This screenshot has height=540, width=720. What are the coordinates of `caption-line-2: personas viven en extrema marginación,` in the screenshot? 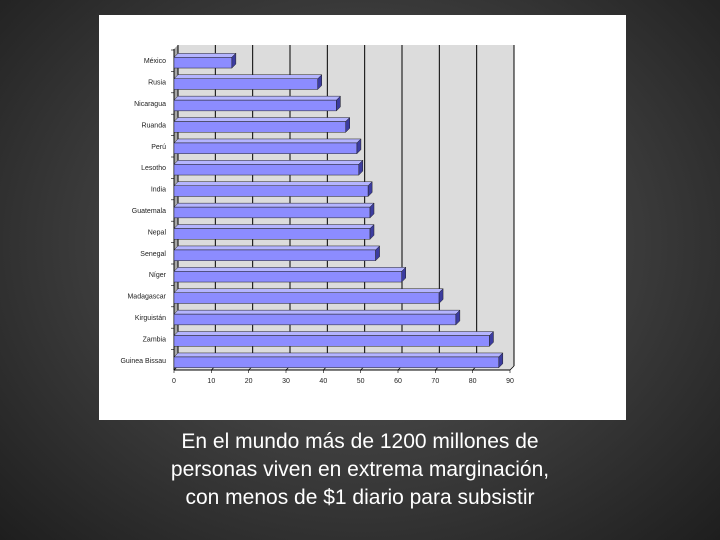 It's located at (360, 469).